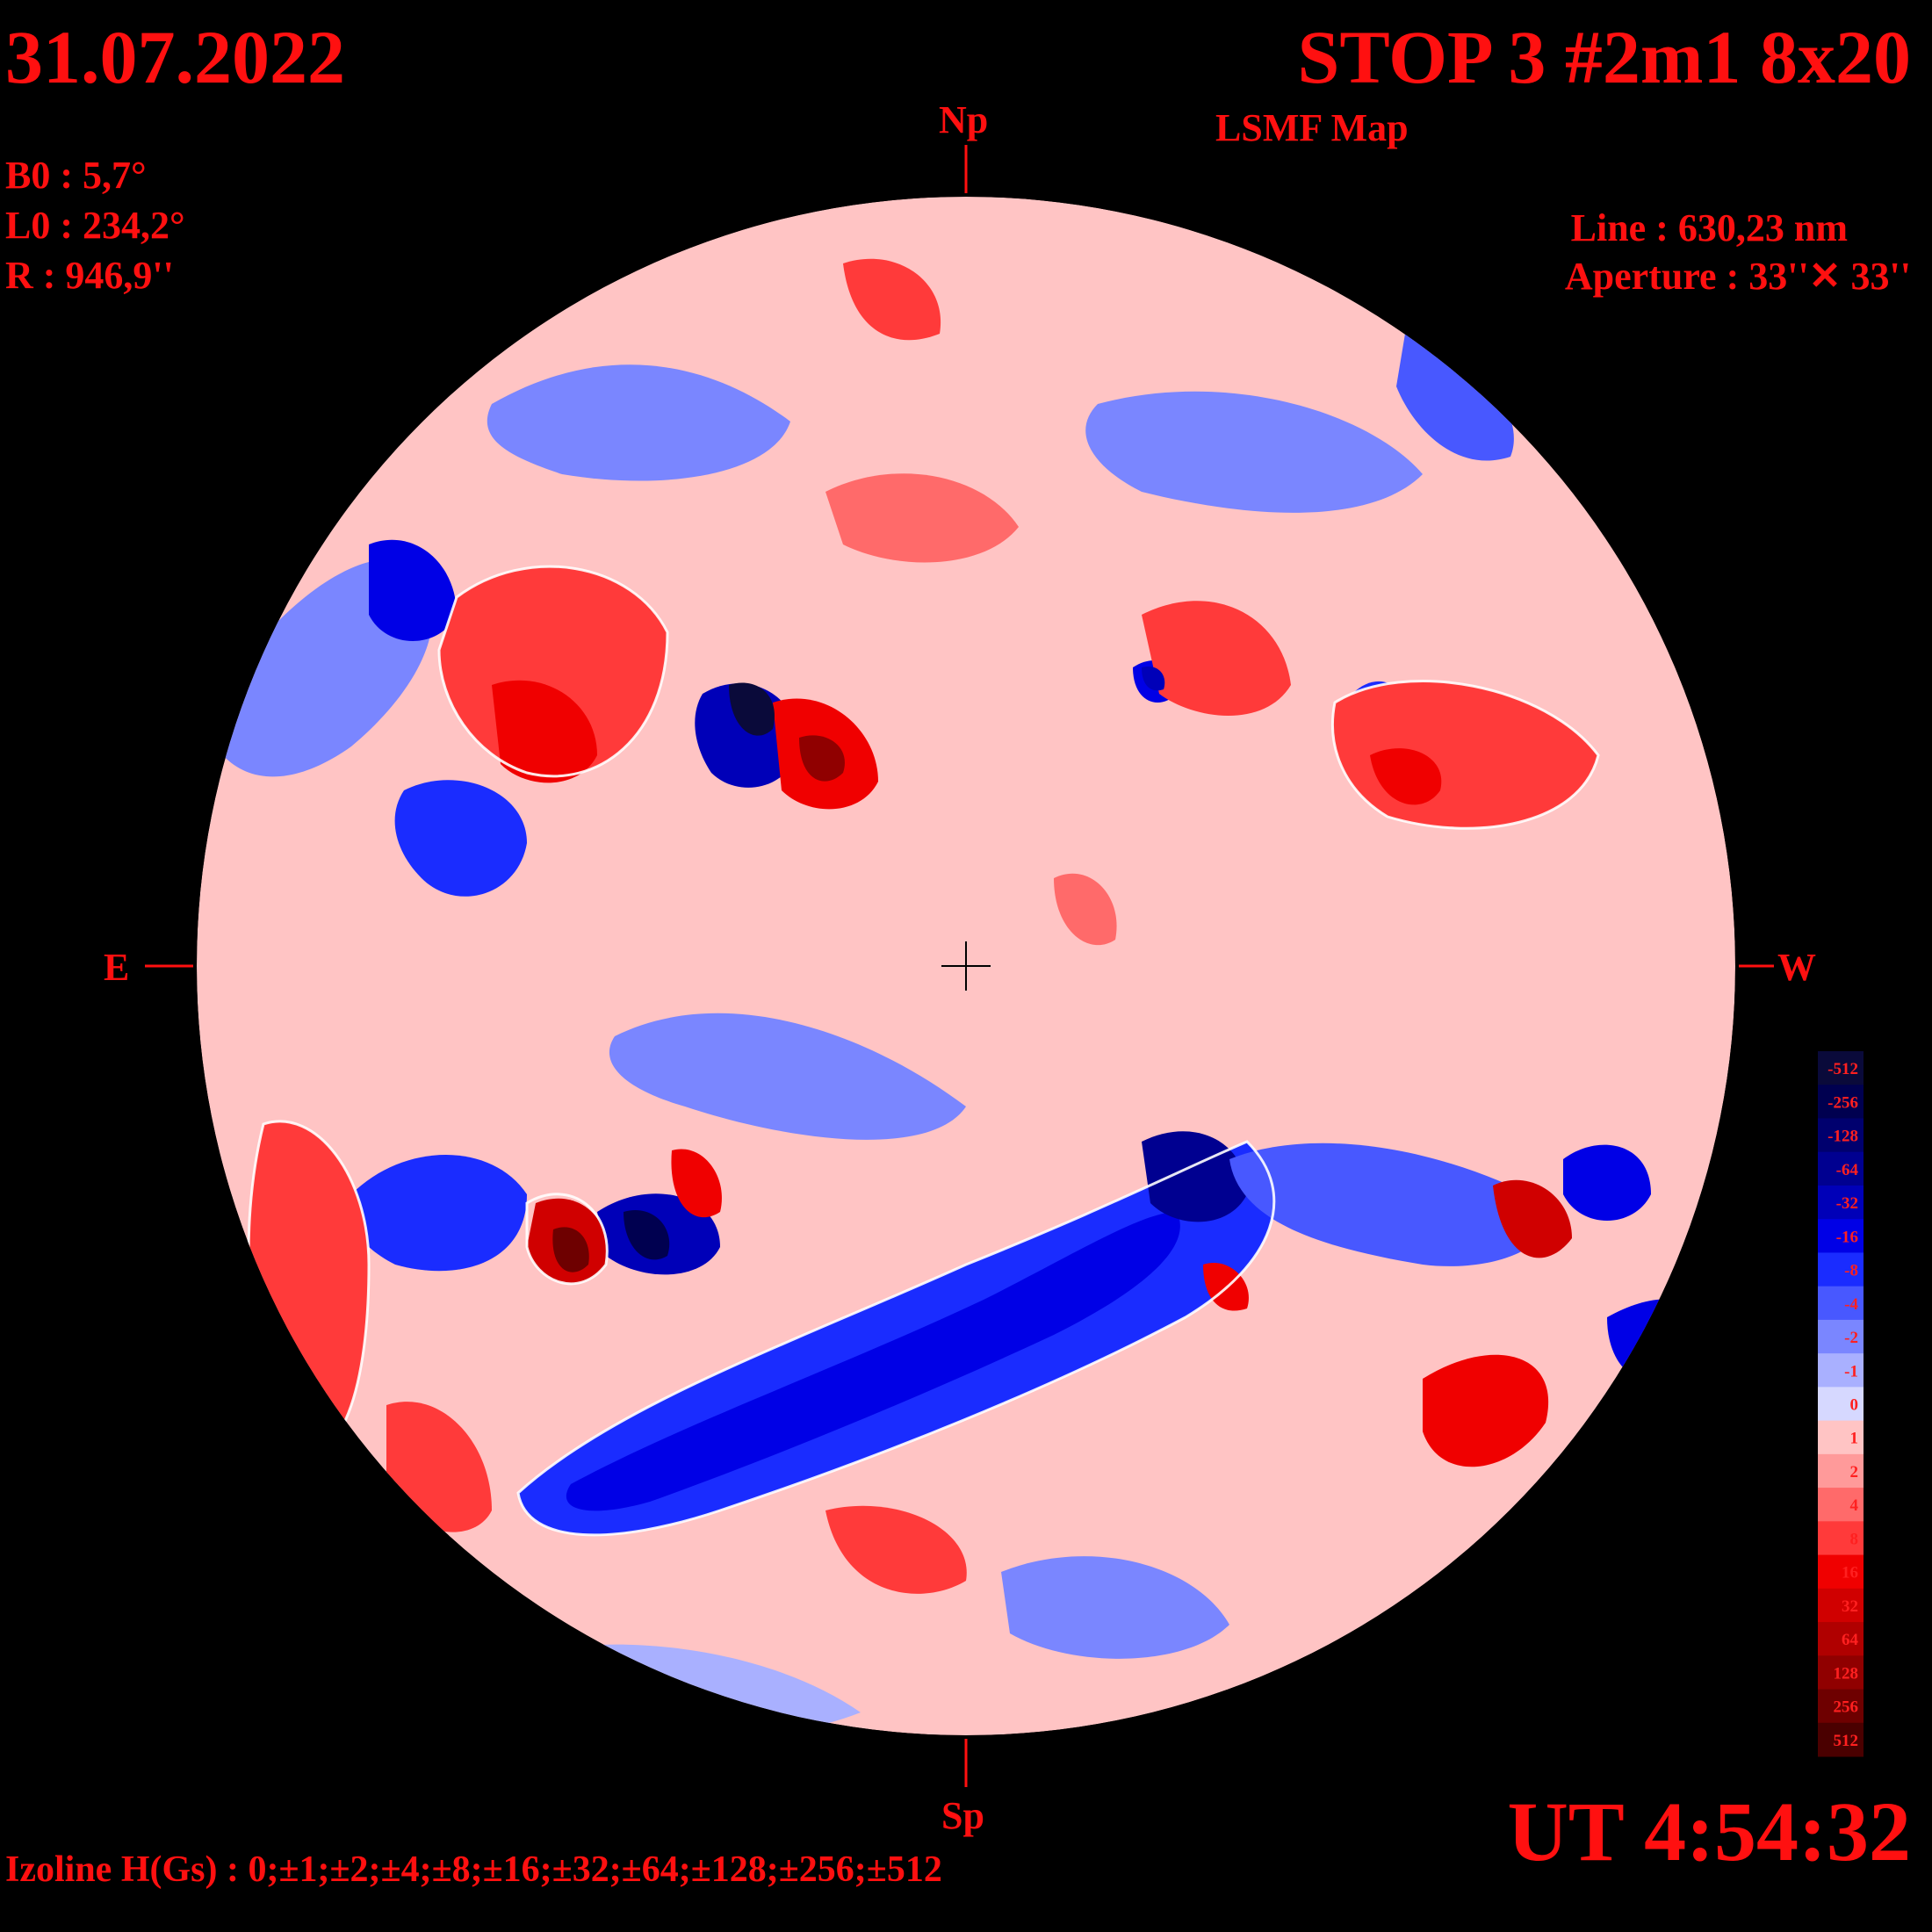 The height and width of the screenshot is (1932, 1932). Describe the element at coordinates (1796, 968) in the screenshot. I see `compass-west: W` at that location.